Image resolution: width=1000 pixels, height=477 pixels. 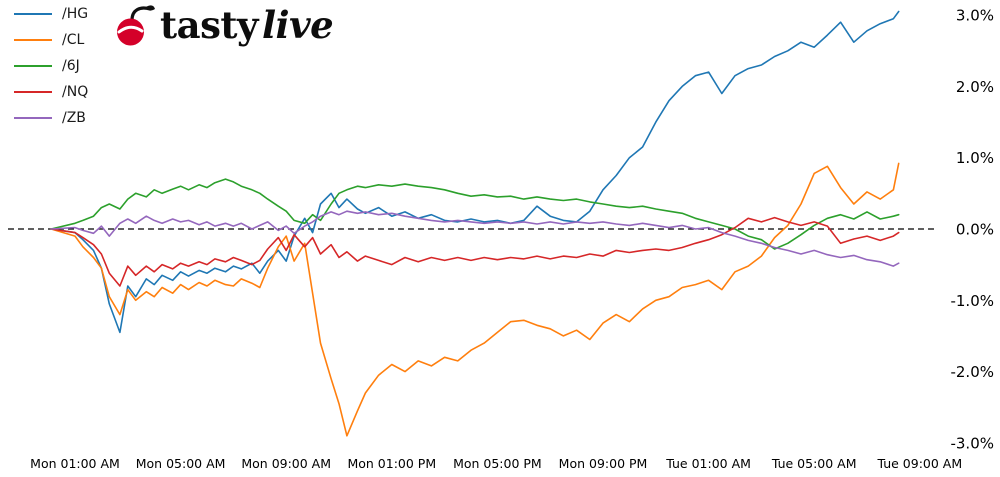 I want to click on series-line-nq, so click(x=475, y=251).